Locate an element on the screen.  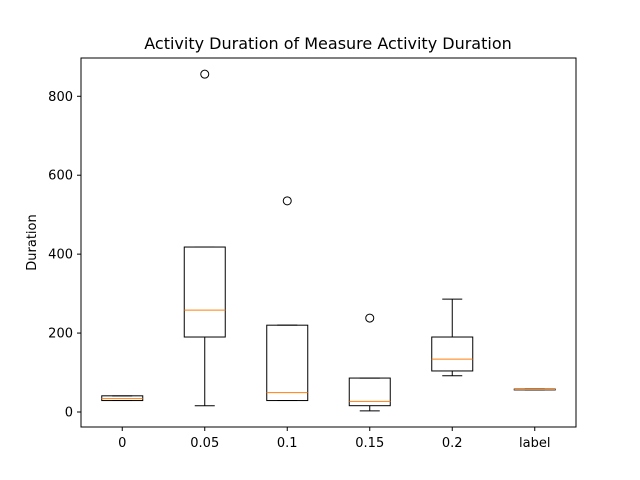
y-tick-label: 0 is located at coordinates (69, 413).